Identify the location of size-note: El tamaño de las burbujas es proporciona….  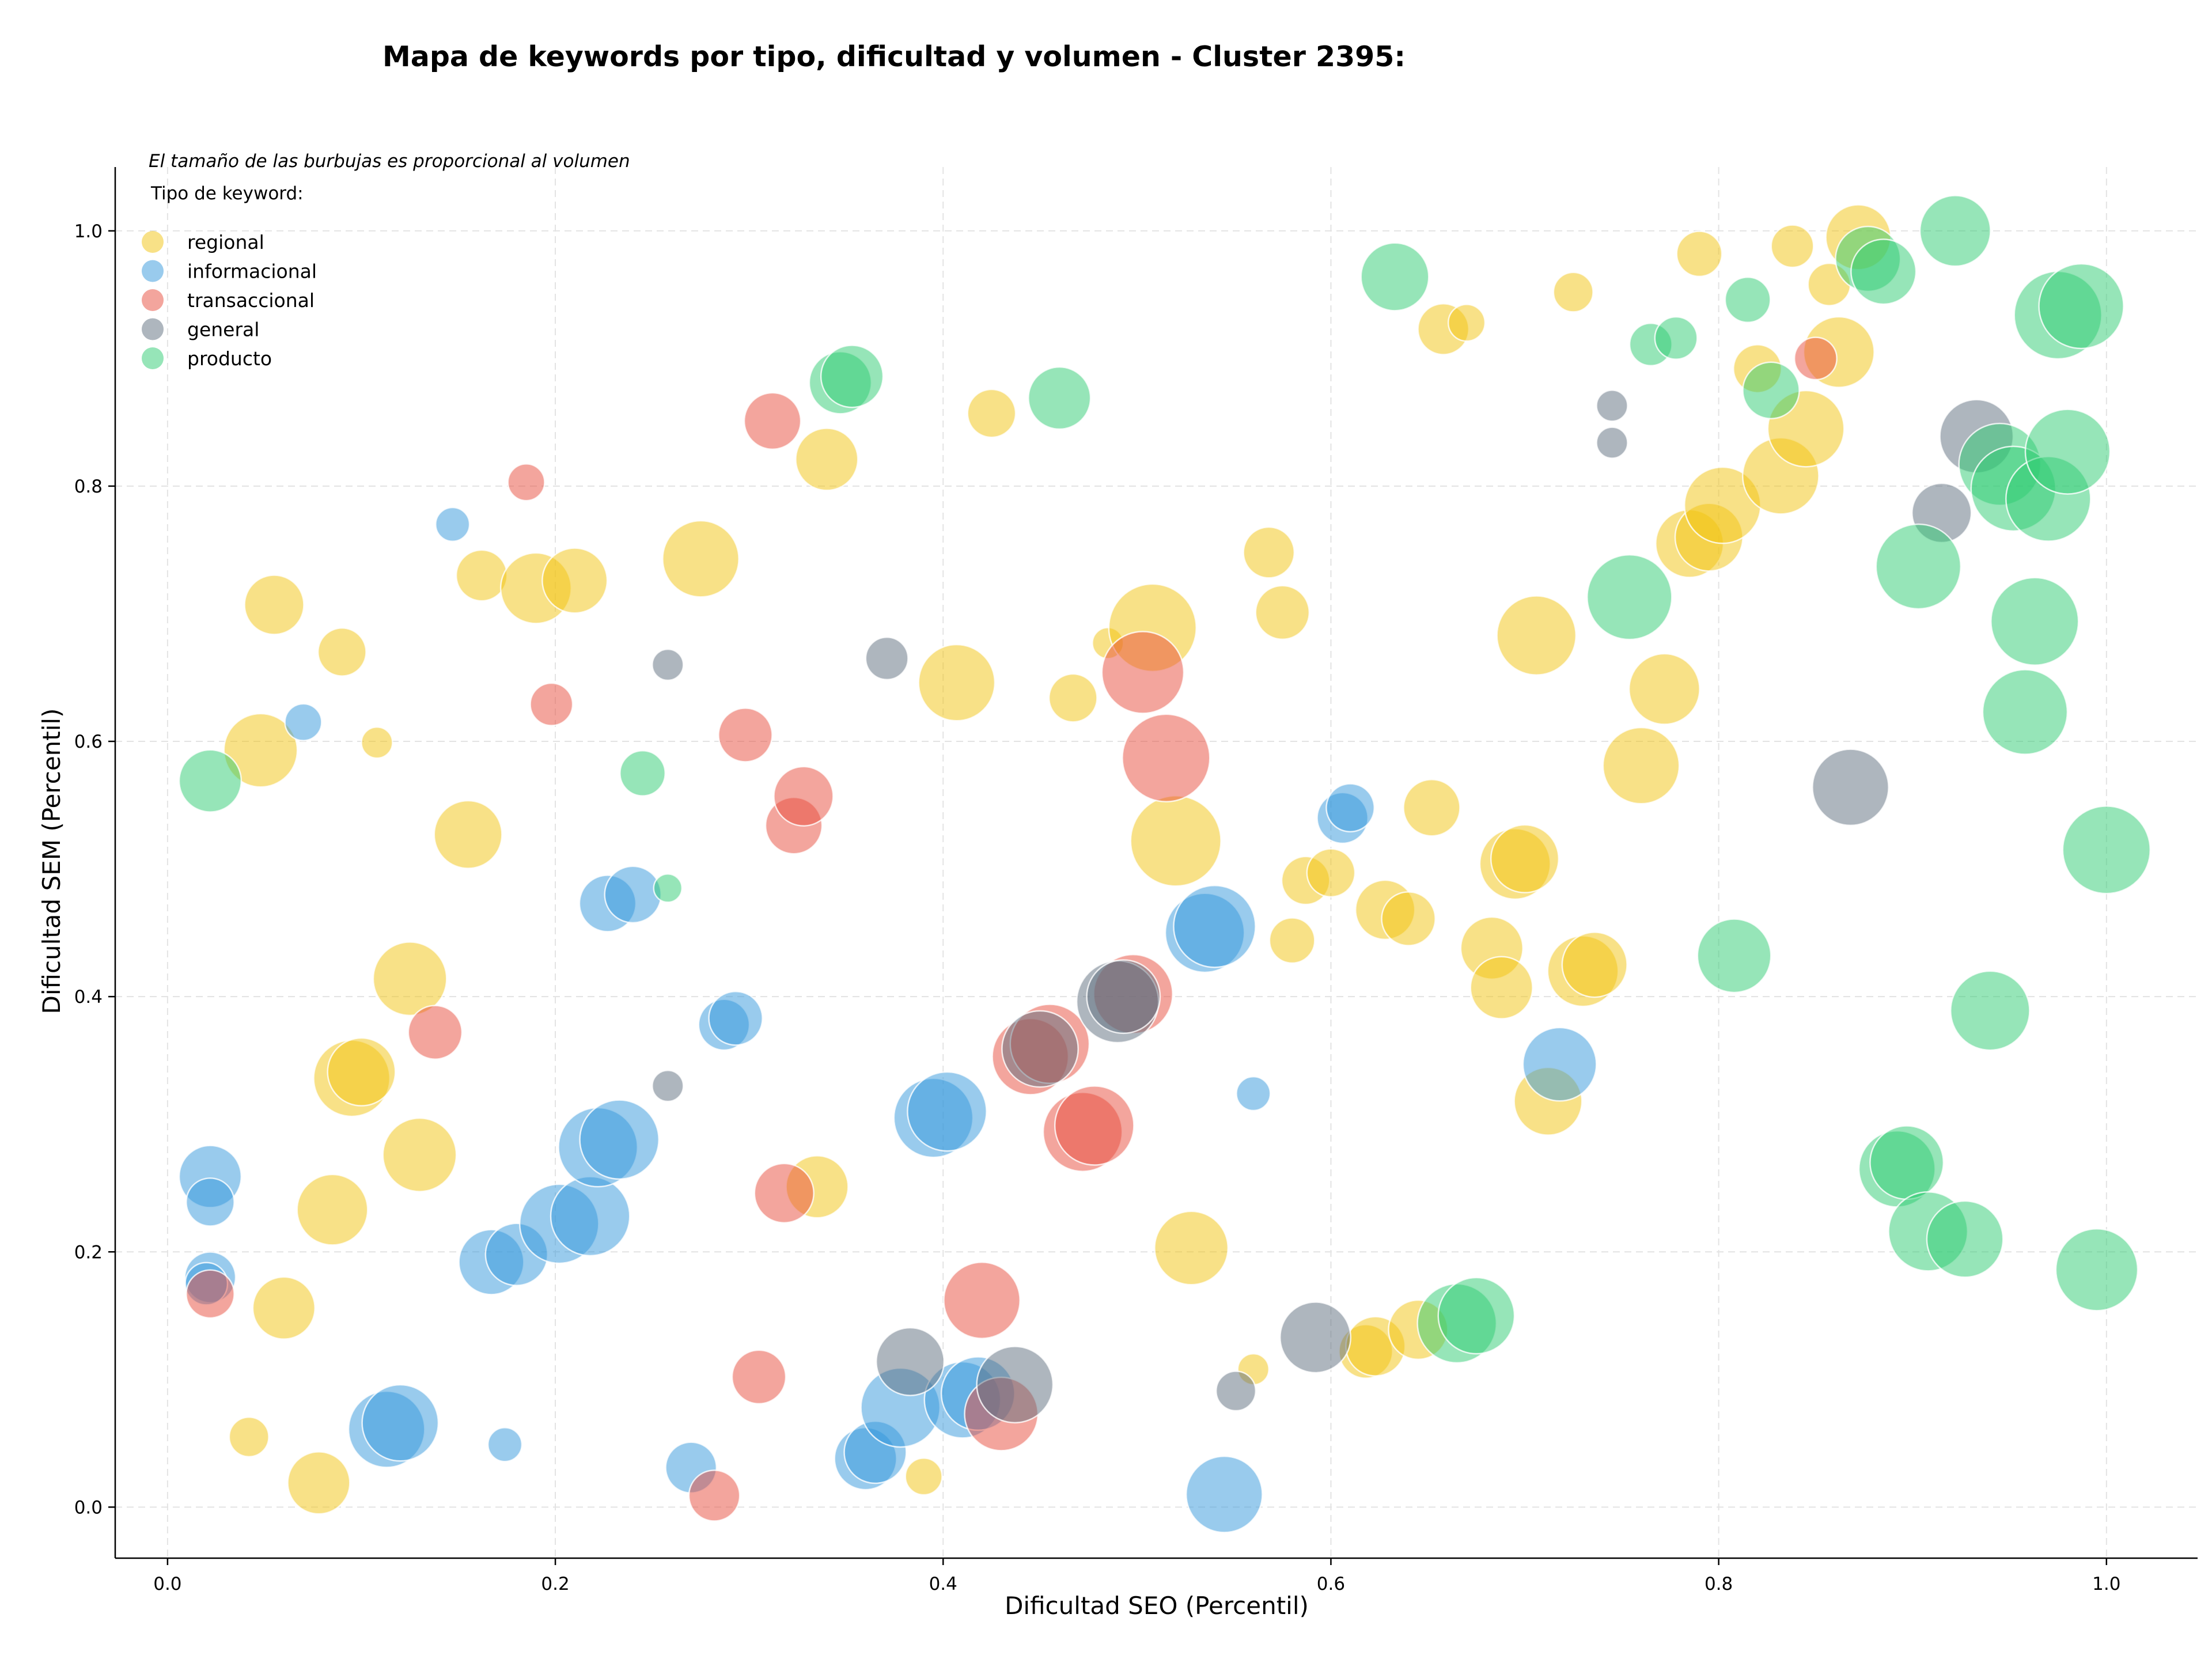
(389, 161).